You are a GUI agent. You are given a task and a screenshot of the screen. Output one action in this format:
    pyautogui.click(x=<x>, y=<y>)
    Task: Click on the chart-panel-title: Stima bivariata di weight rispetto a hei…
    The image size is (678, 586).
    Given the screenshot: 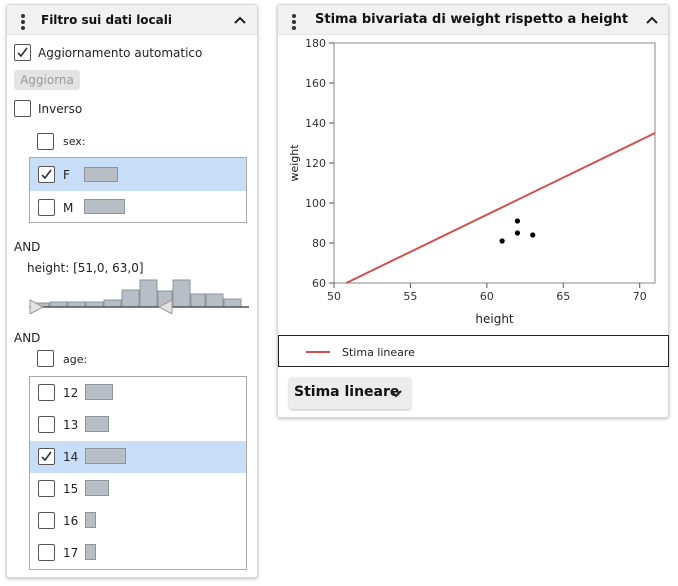 What is the action you would take?
    pyautogui.click(x=472, y=19)
    